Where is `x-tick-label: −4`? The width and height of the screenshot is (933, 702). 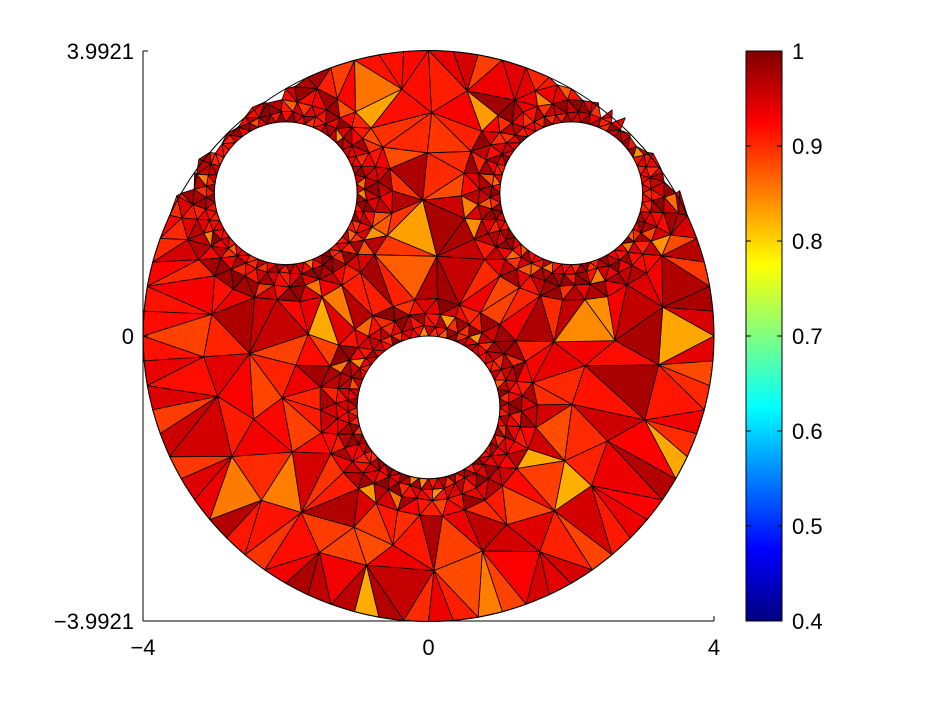
x-tick-label: −4 is located at coordinates (142, 647).